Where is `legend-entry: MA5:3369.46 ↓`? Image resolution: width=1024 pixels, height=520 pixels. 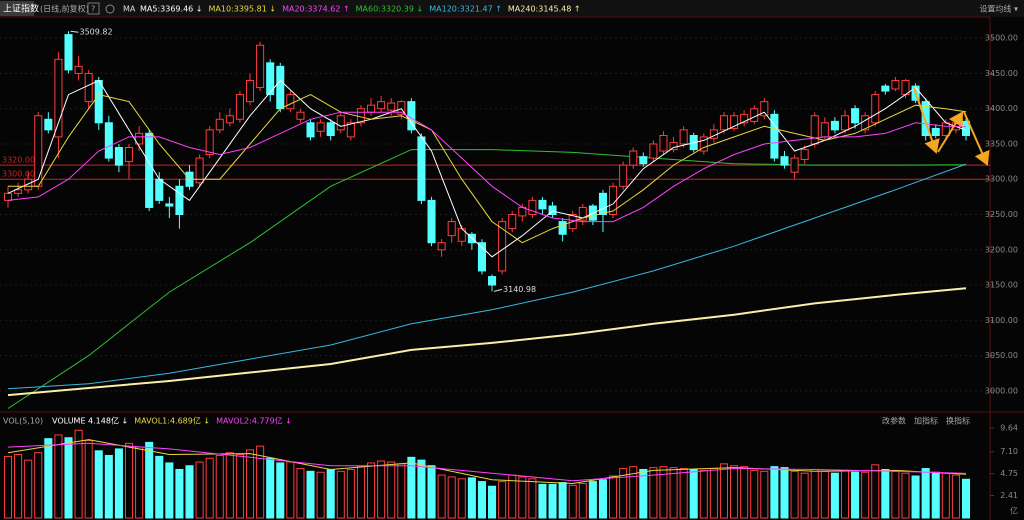 legend-entry: MA5:3369.46 ↓ is located at coordinates (171, 9).